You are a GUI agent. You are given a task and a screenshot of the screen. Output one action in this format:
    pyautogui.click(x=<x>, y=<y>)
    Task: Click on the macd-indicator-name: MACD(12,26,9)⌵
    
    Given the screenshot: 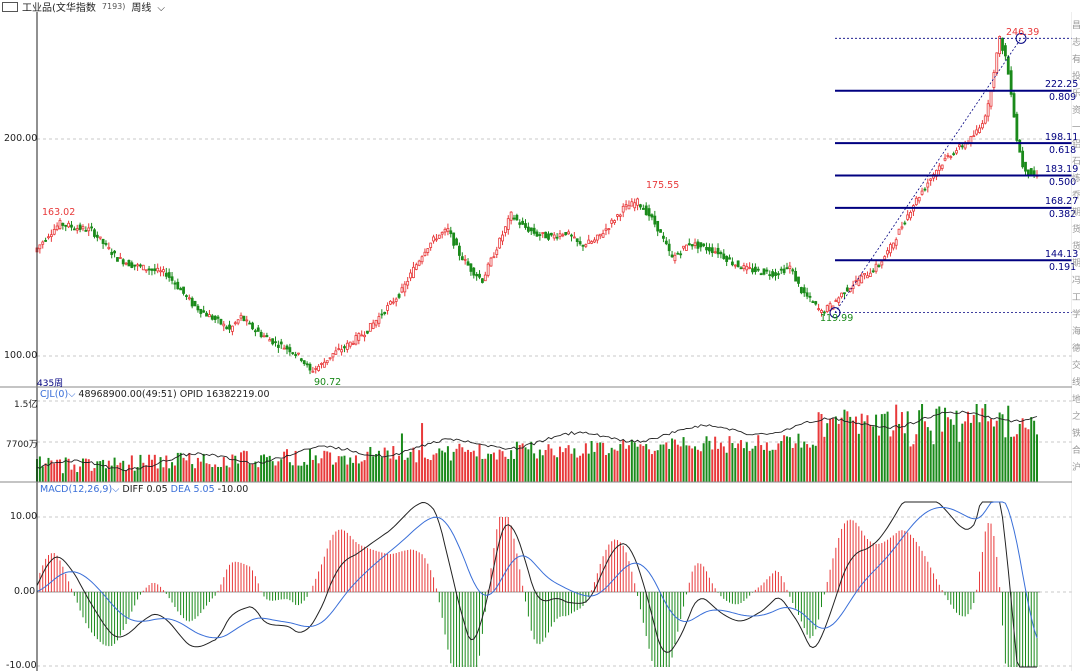 What is the action you would take?
    pyautogui.click(x=80, y=489)
    